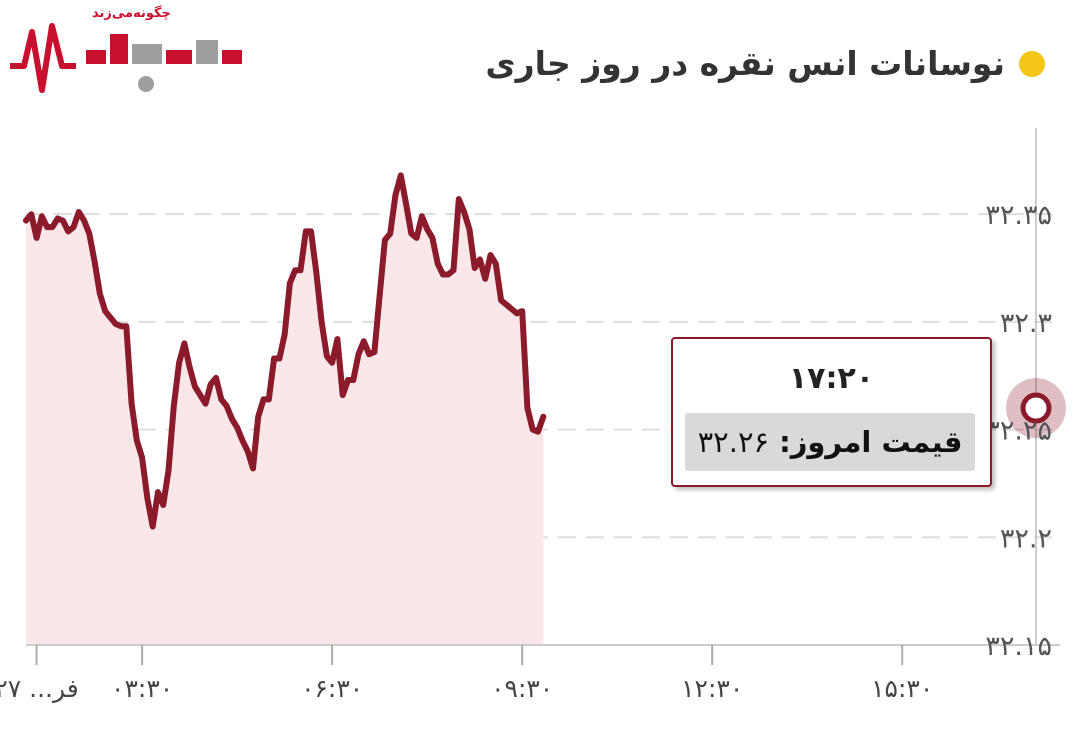  I want to click on chart-title: نوسانات انس نقره در روز جاری, so click(745, 63).